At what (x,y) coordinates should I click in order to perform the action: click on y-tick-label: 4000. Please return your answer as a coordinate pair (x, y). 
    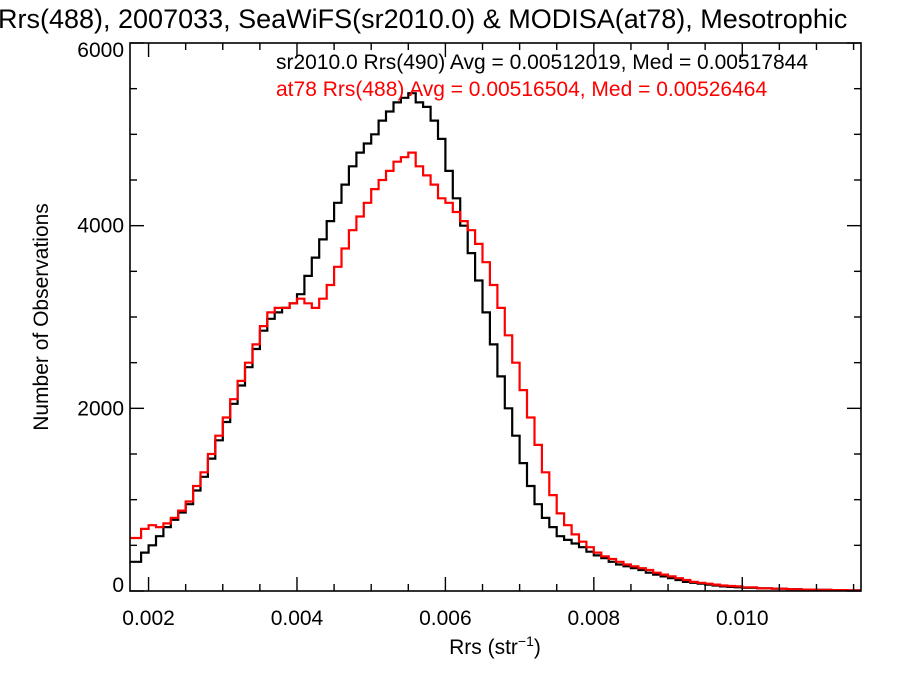
    Looking at the image, I should click on (100, 226).